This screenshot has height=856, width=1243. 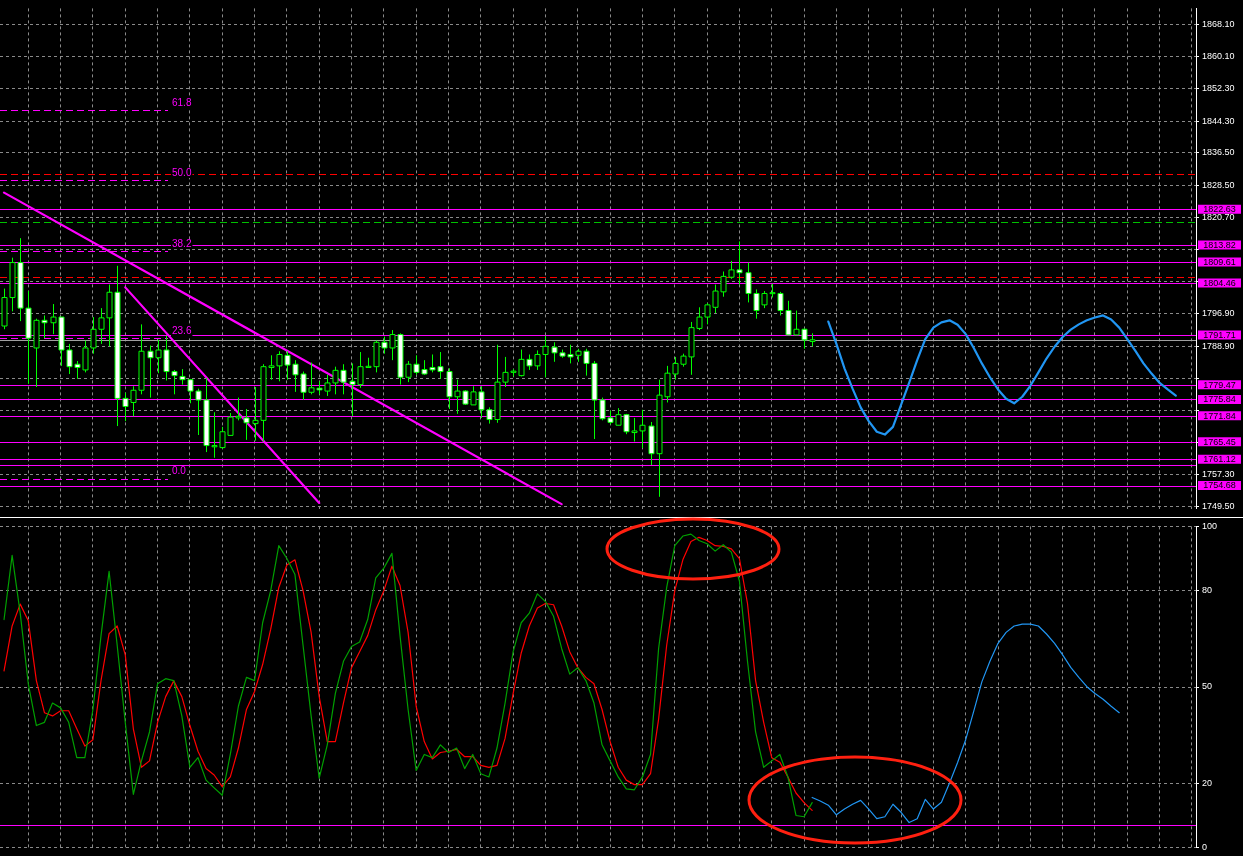 I want to click on ref-line-label: 1813.82, so click(x=1219, y=244).